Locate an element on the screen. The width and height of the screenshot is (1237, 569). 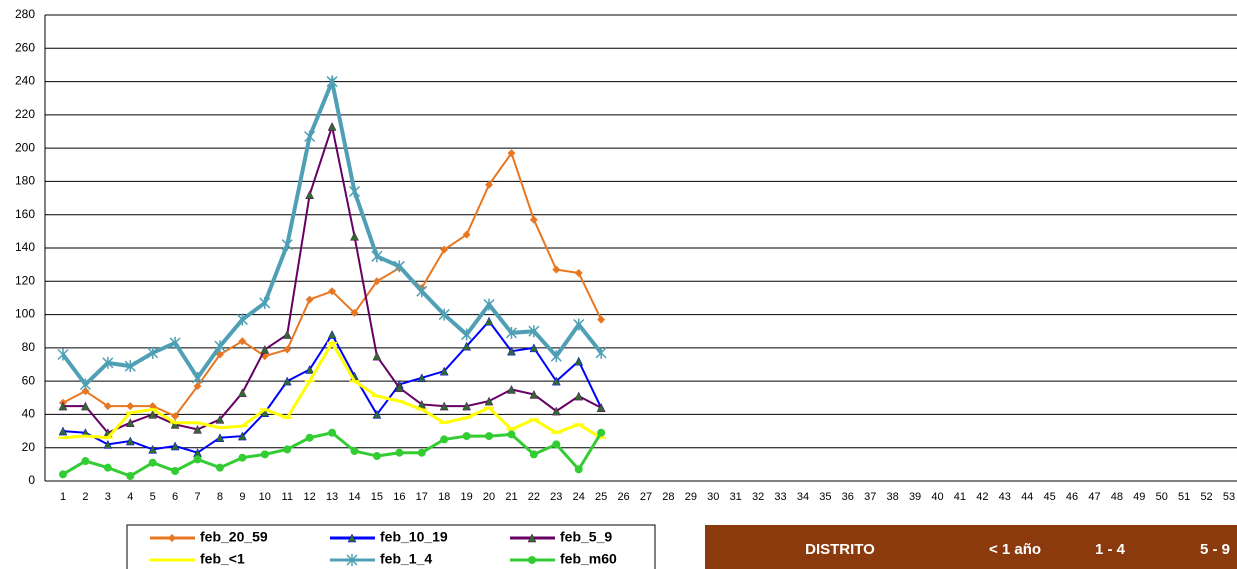
x-tick-label: 11 is located at coordinates (287, 497).